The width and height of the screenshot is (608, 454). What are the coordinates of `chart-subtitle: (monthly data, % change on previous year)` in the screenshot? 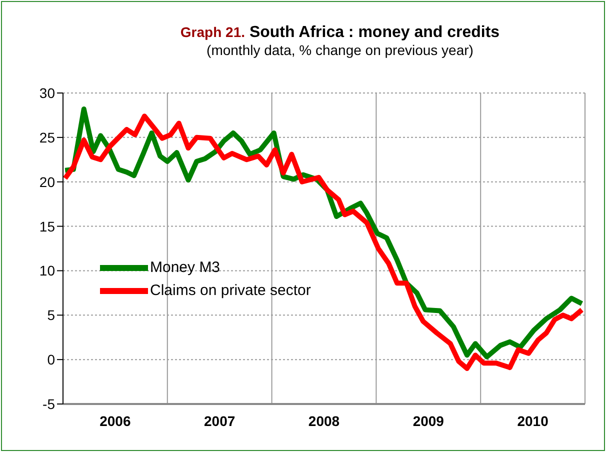 It's located at (340, 50).